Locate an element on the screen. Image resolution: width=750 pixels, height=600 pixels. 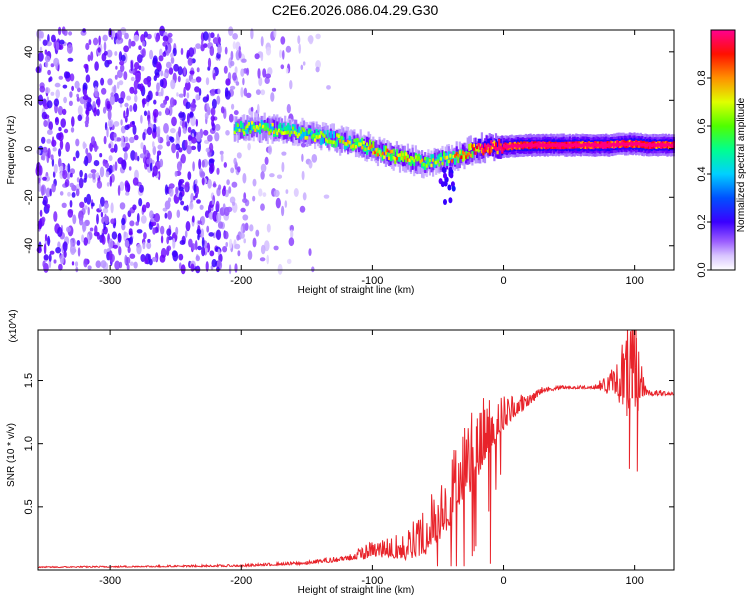
x-tick-label: -100 is located at coordinates (372, 581).